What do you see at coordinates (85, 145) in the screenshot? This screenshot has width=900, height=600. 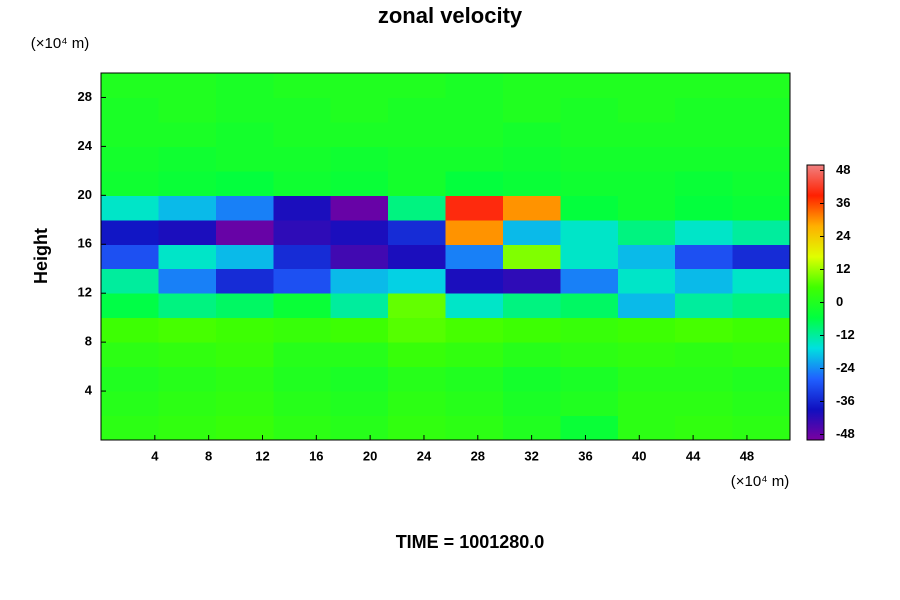 I see `y-tick-label: 24` at bounding box center [85, 145].